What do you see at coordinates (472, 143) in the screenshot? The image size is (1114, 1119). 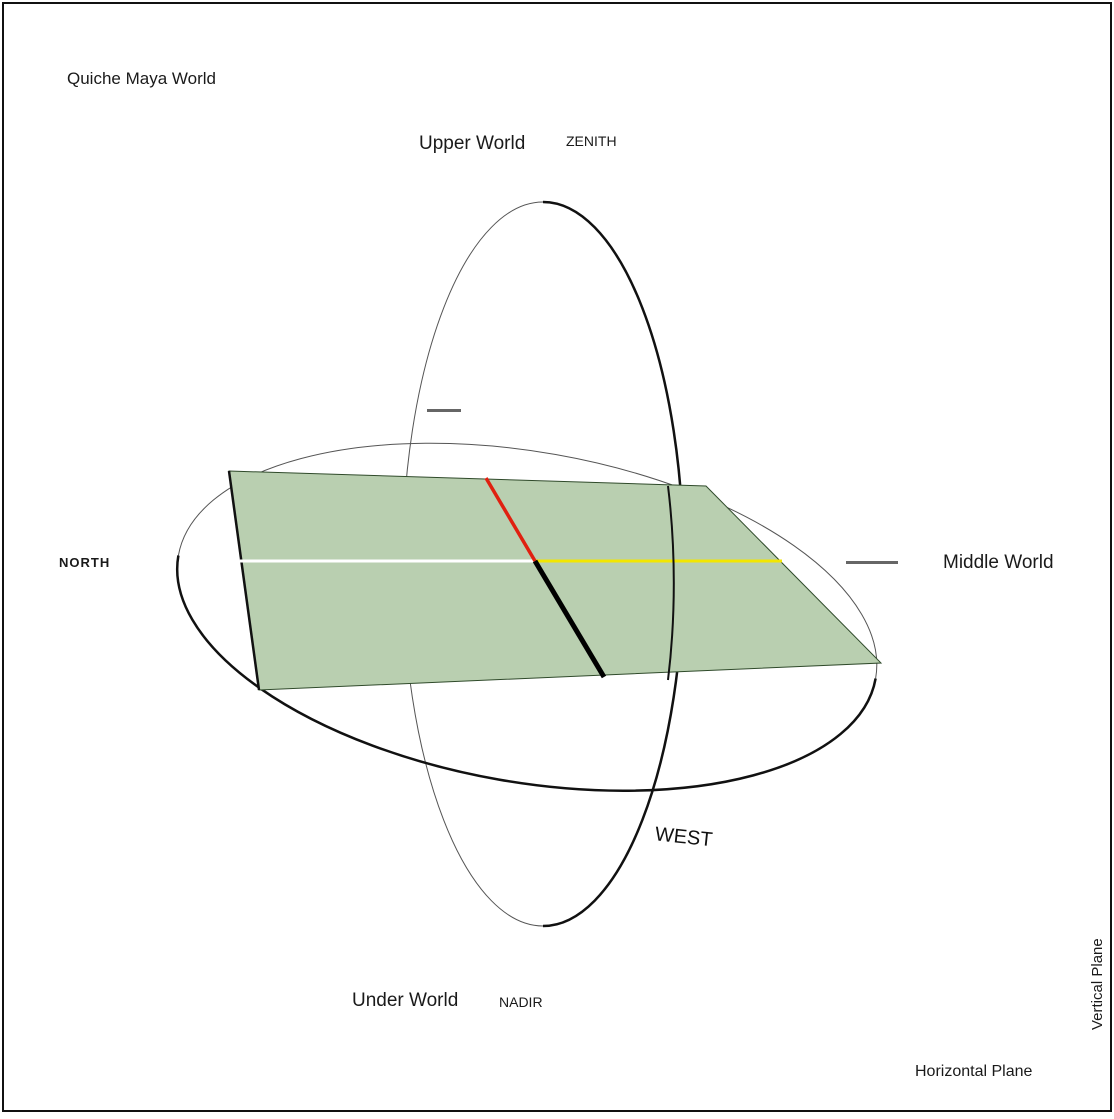 I see `upper-world-label: Upper World` at bounding box center [472, 143].